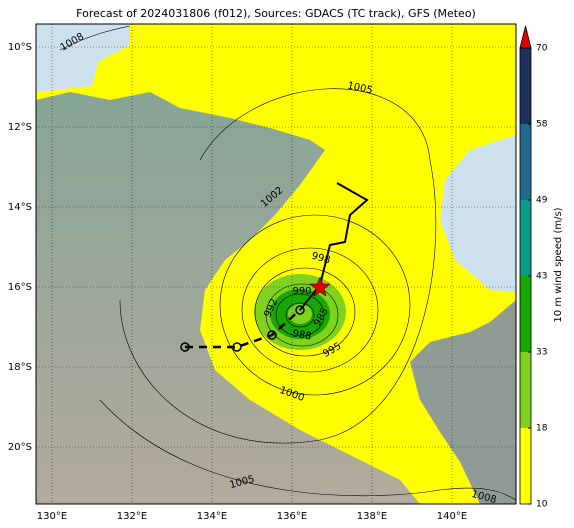 Image resolution: width=574 pixels, height=528 pixels. I want to click on isobar-label: 990, so click(301, 291).